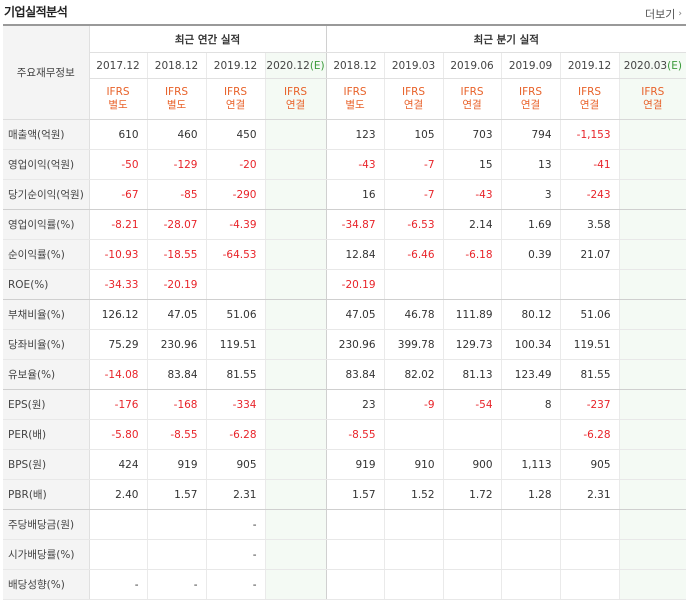 This screenshot has width=692, height=600. What do you see at coordinates (413, 254) in the screenshot?
I see `table-cell: -6.46` at bounding box center [413, 254].